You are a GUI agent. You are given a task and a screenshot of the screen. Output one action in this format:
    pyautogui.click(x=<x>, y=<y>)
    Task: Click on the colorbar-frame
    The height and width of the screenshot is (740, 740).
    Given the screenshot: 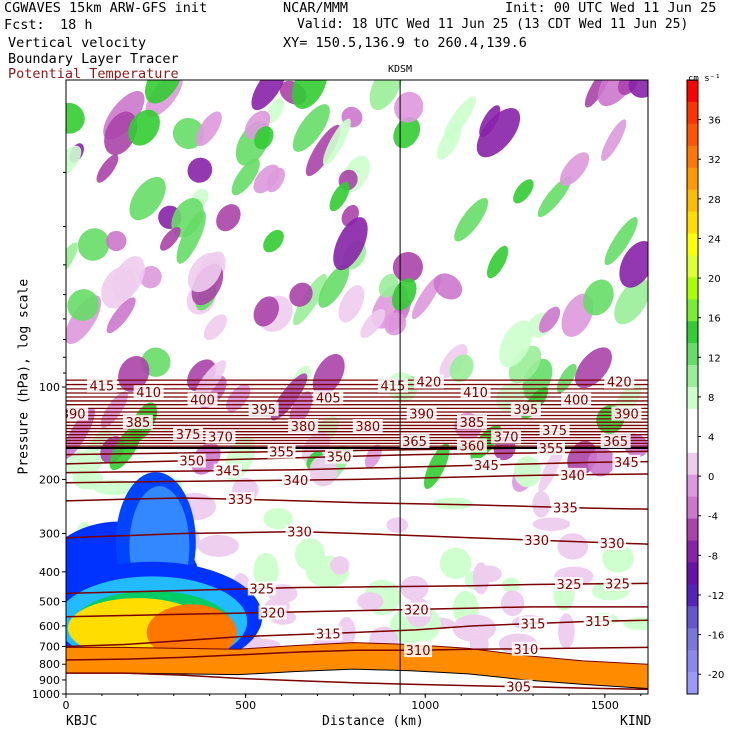 What is the action you would take?
    pyautogui.click(x=692, y=387)
    